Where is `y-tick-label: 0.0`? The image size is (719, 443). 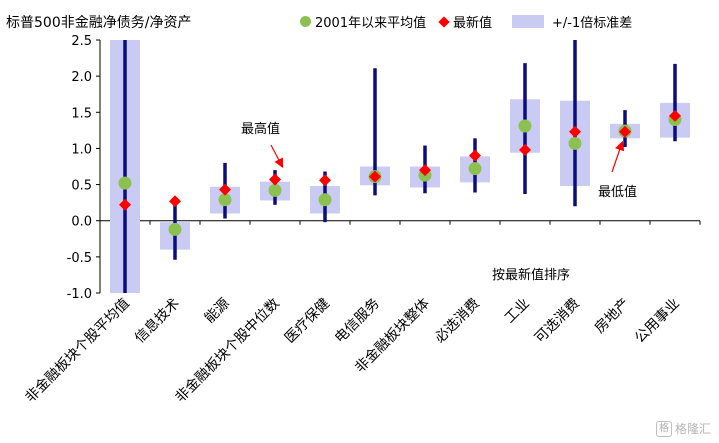
y-tick-label: 0.0 is located at coordinates (81, 222).